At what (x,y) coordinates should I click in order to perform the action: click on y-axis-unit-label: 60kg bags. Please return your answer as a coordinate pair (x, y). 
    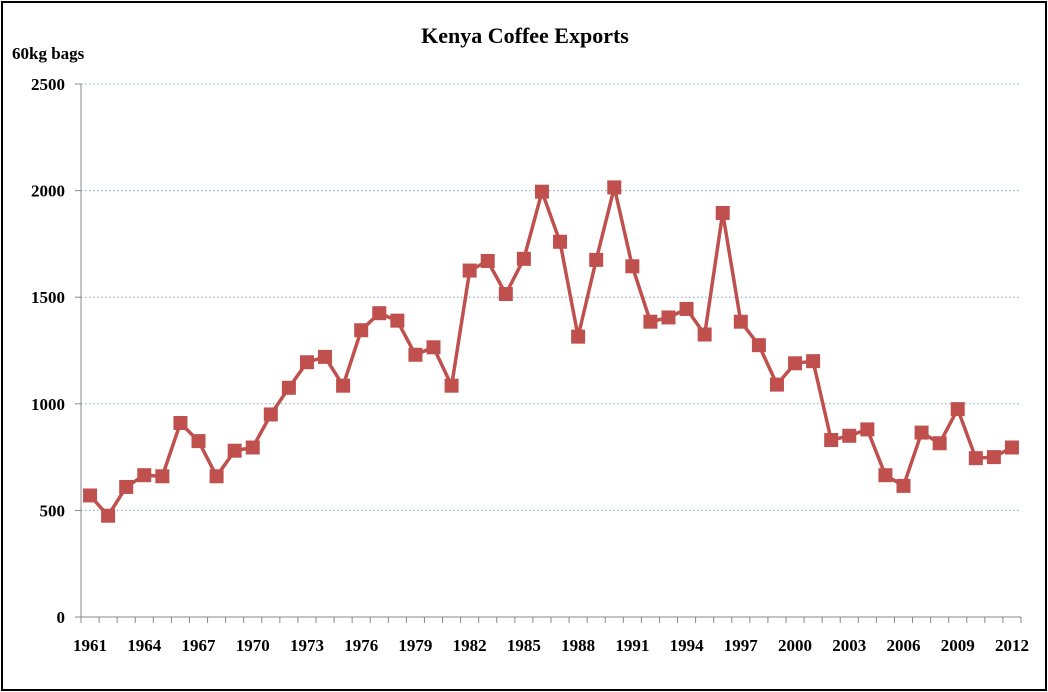
    Looking at the image, I should click on (48, 53).